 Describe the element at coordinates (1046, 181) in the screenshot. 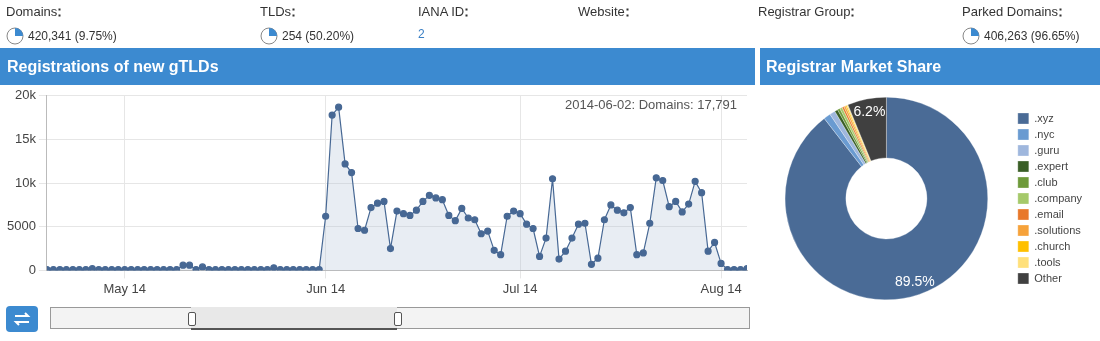

I see `legend-label: .club` at that location.